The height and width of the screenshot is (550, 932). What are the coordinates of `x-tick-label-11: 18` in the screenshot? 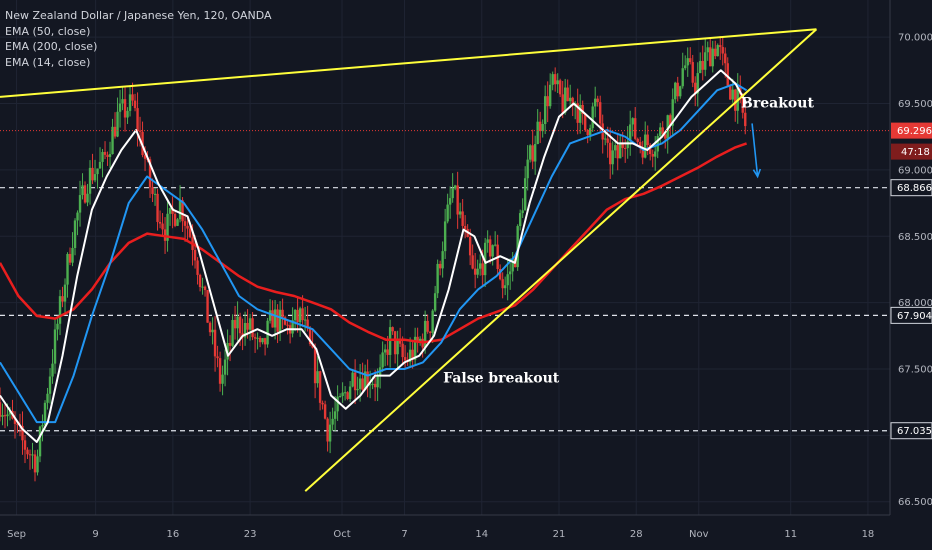 It's located at (868, 534).